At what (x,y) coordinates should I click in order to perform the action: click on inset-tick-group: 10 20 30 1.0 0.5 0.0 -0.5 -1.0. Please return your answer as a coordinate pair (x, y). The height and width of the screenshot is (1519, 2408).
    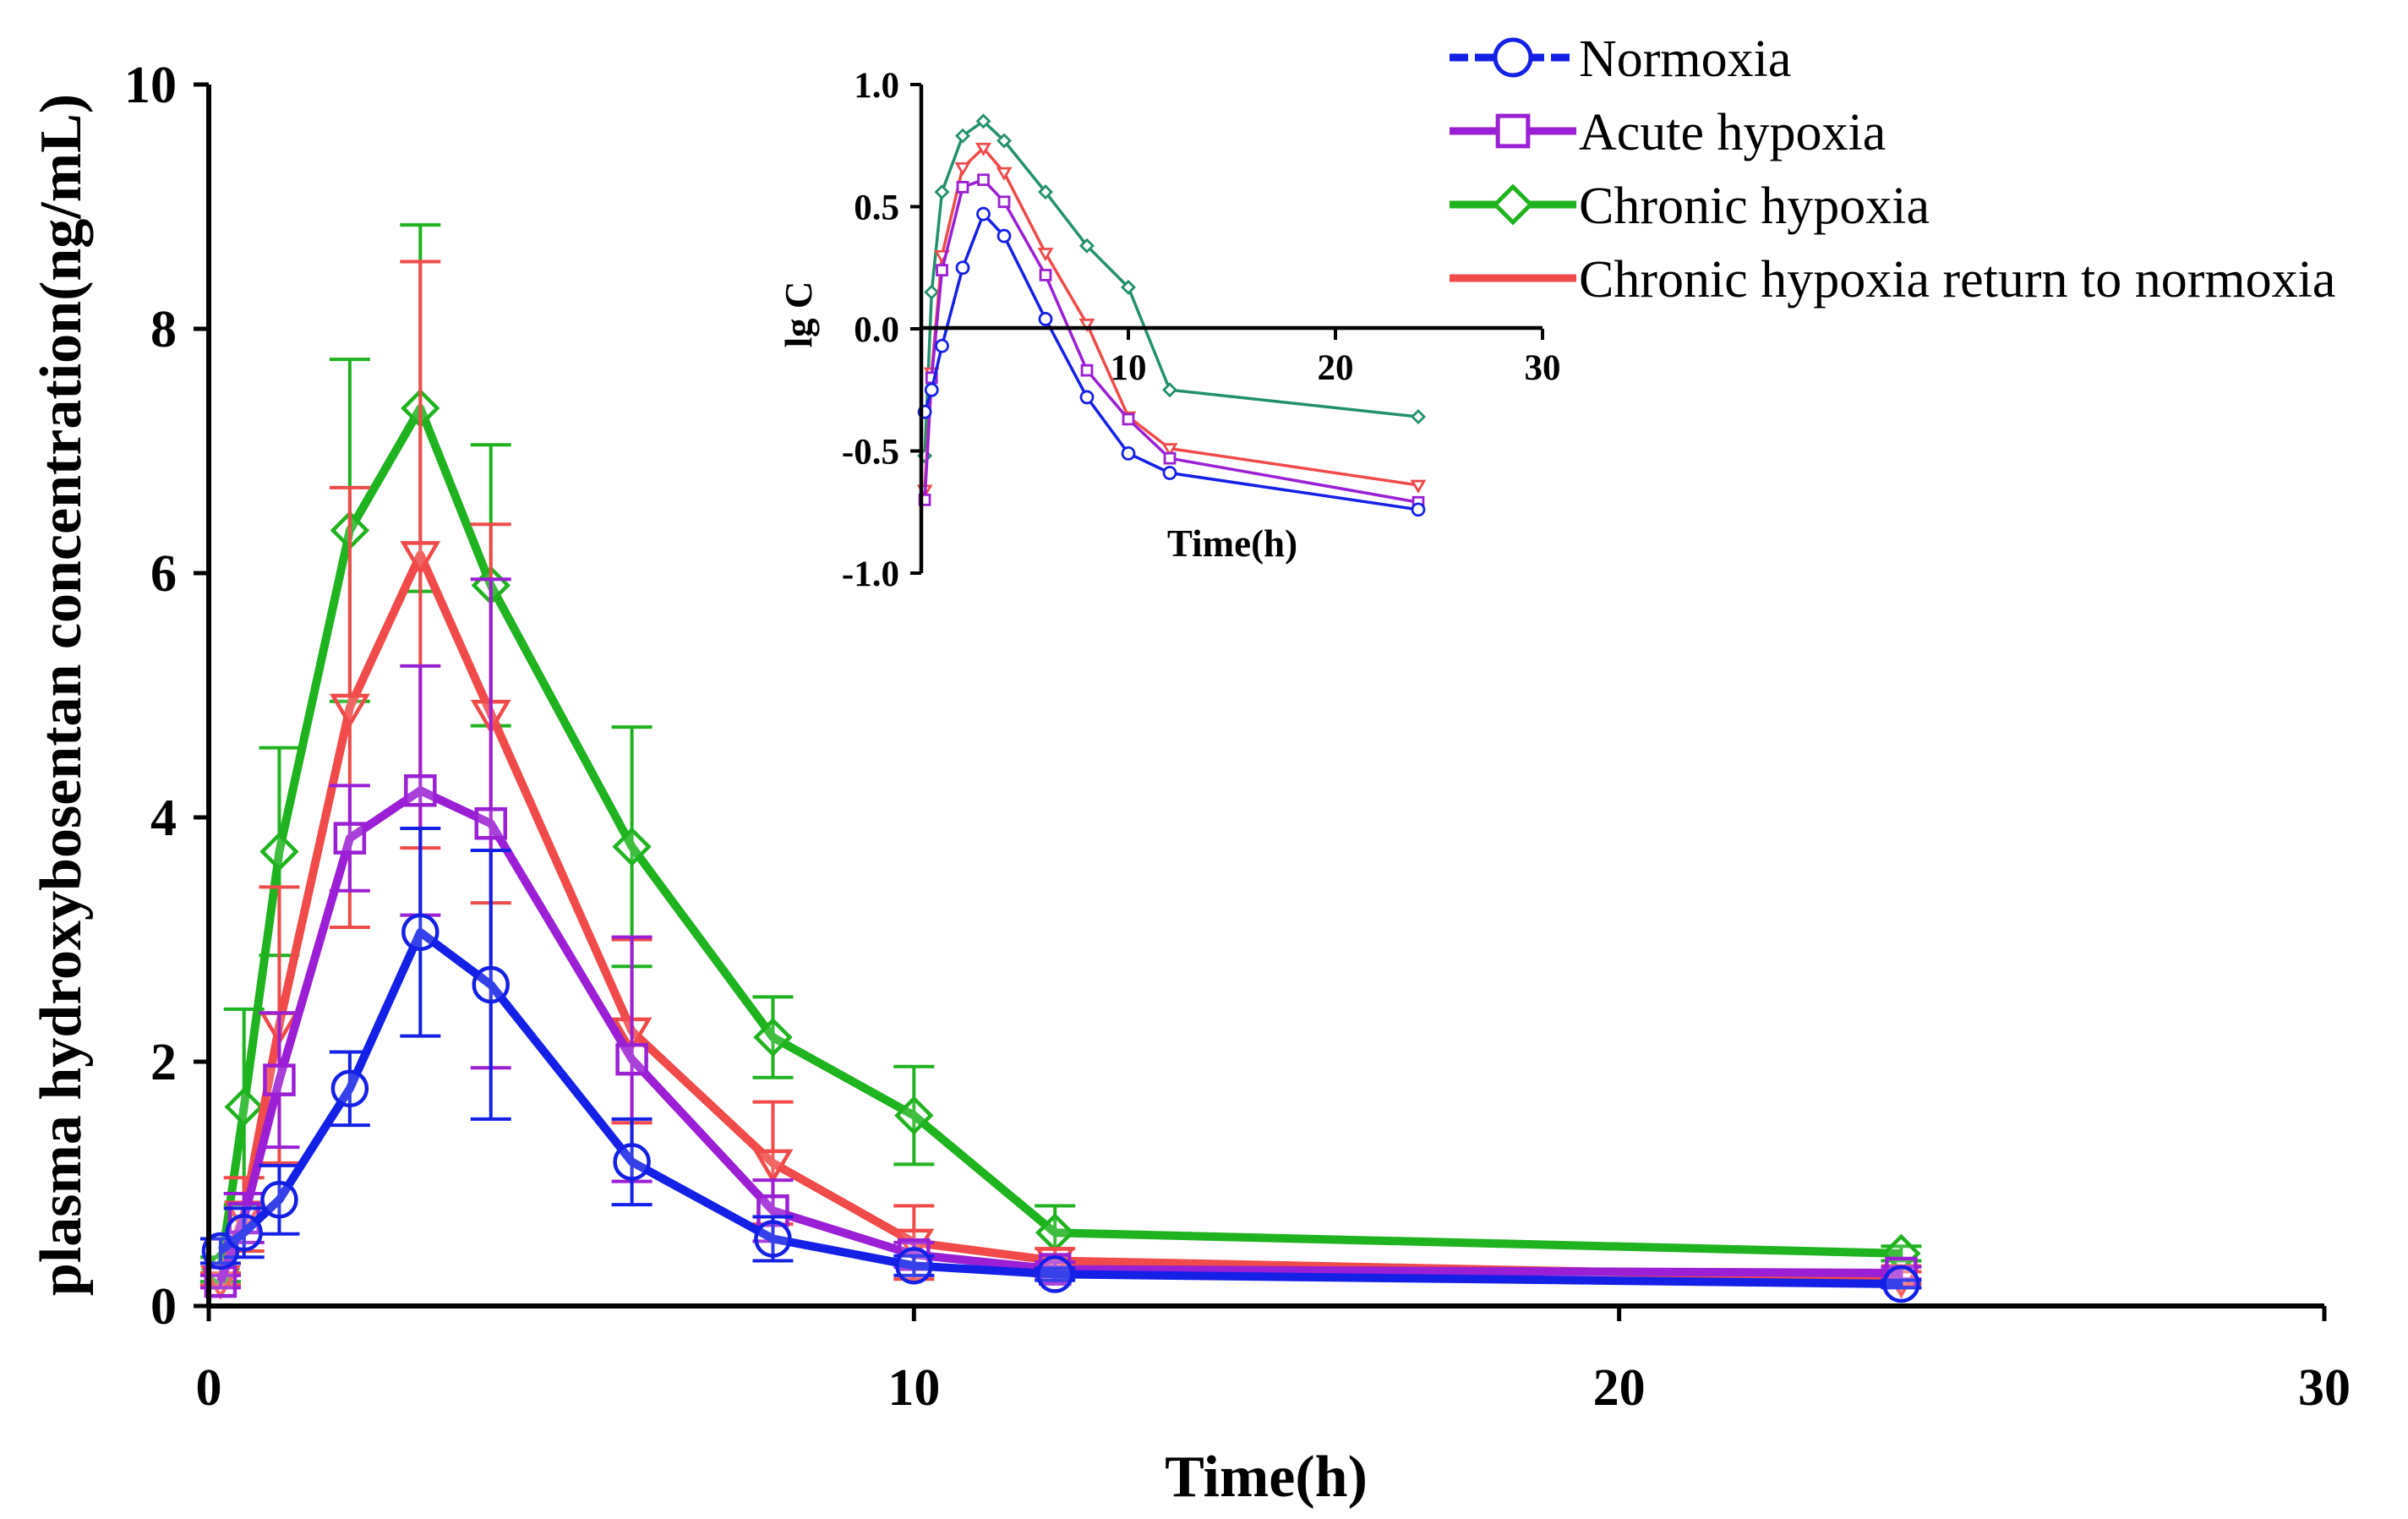
    Looking at the image, I should click on (1201, 330).